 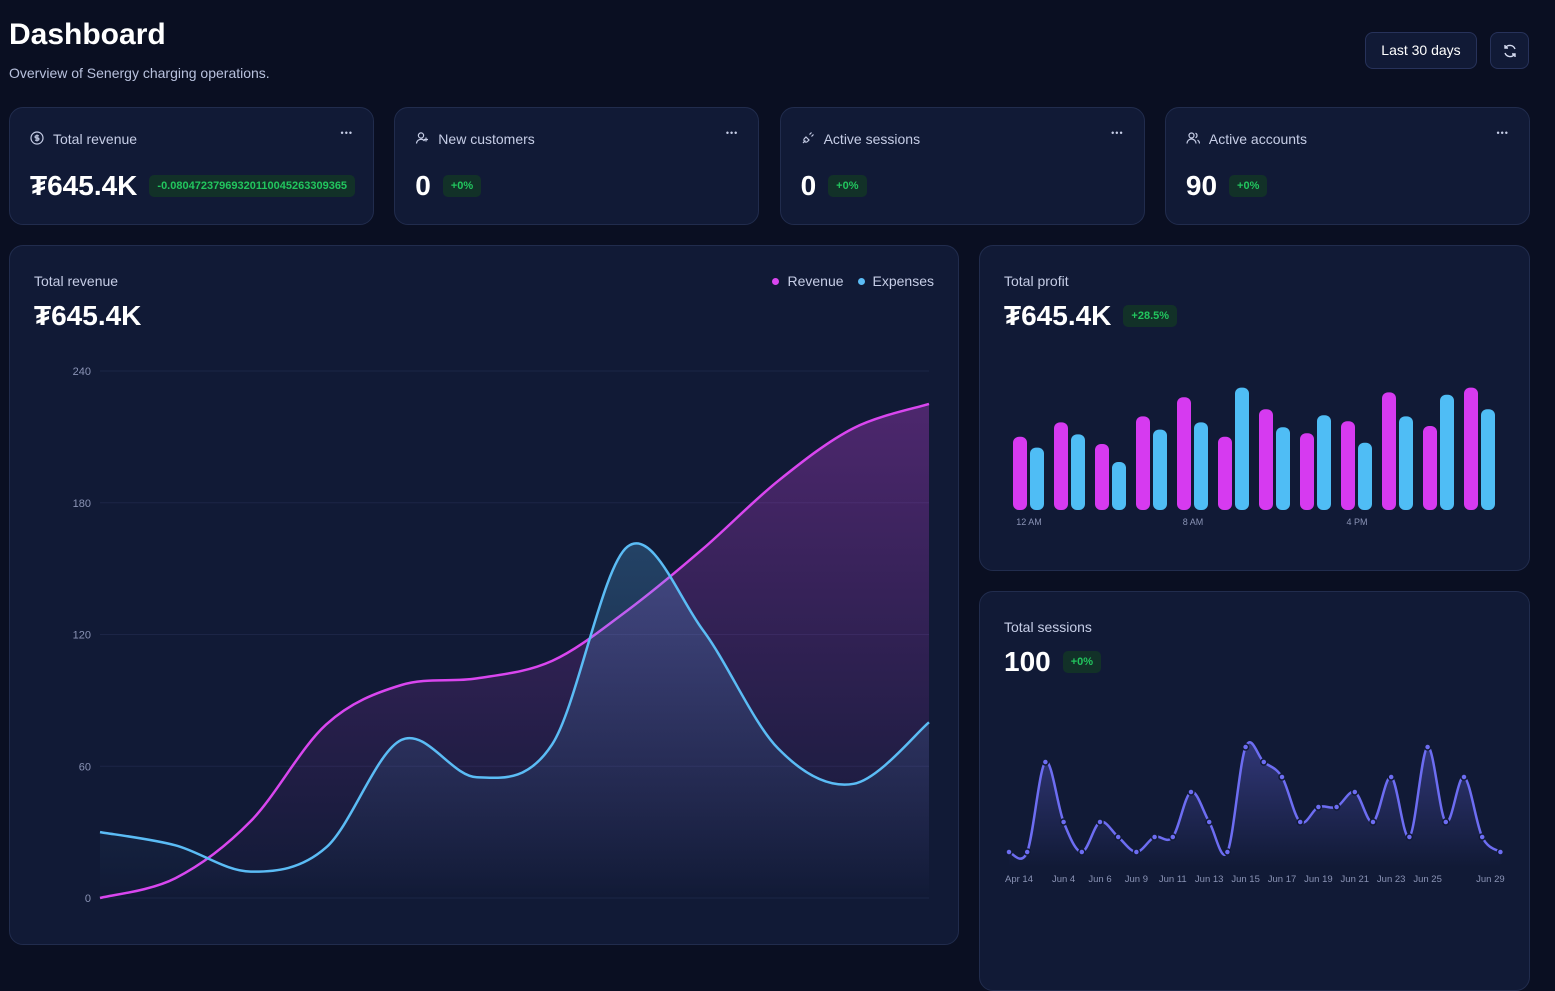 I want to click on stat-label: New customers, so click(x=486, y=139).